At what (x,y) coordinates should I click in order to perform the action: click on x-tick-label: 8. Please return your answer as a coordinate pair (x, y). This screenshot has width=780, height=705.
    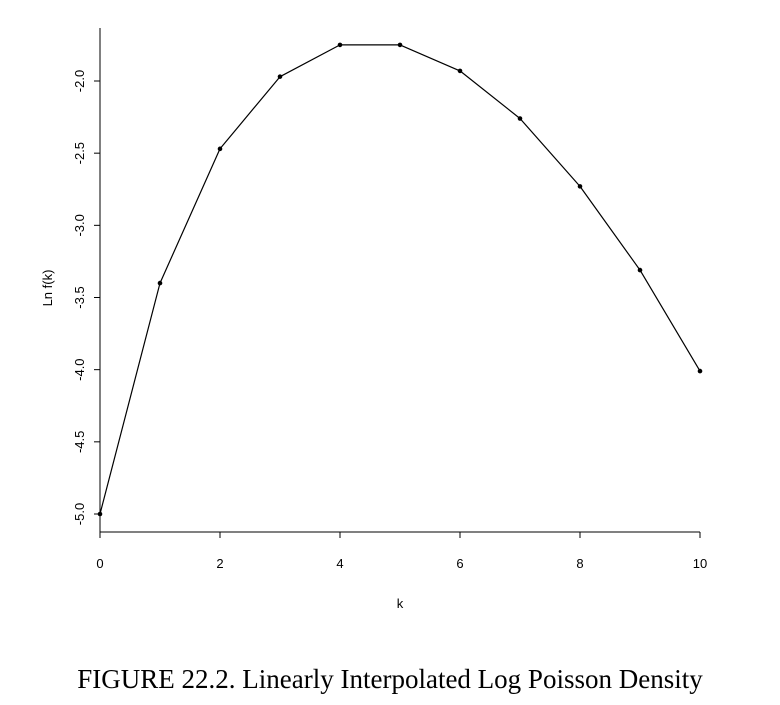
    Looking at the image, I should click on (579, 563).